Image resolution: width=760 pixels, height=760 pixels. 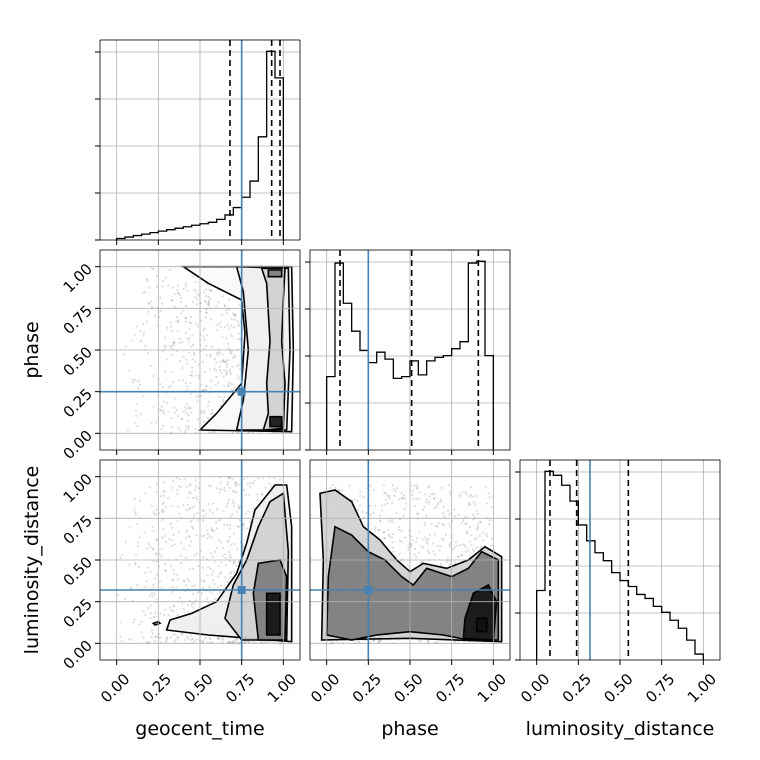 What do you see at coordinates (32, 349) in the screenshot?
I see `y-axis-label: phase` at bounding box center [32, 349].